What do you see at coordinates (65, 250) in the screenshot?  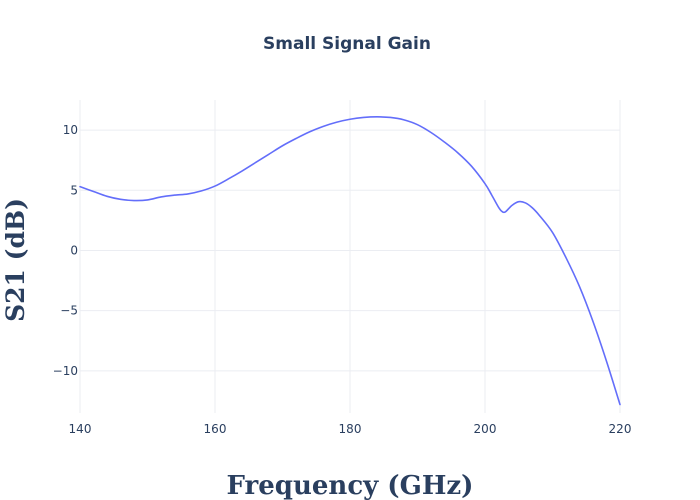 I see `y-axis-ticks: 10 5 0 −5 −10` at bounding box center [65, 250].